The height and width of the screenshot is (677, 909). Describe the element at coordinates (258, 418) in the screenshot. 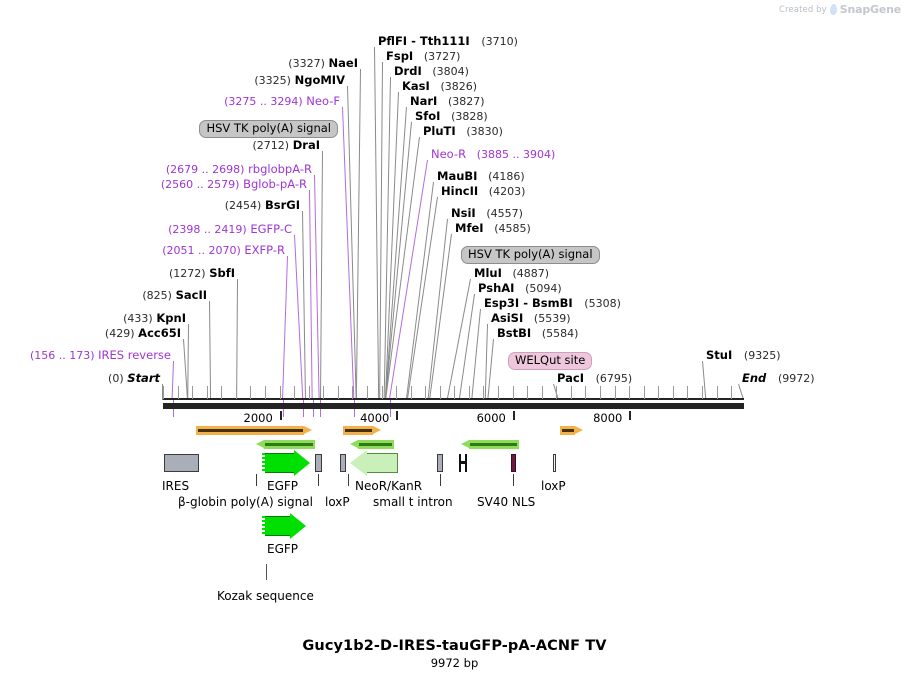

I see `ruler-tick-label: 2000` at that location.